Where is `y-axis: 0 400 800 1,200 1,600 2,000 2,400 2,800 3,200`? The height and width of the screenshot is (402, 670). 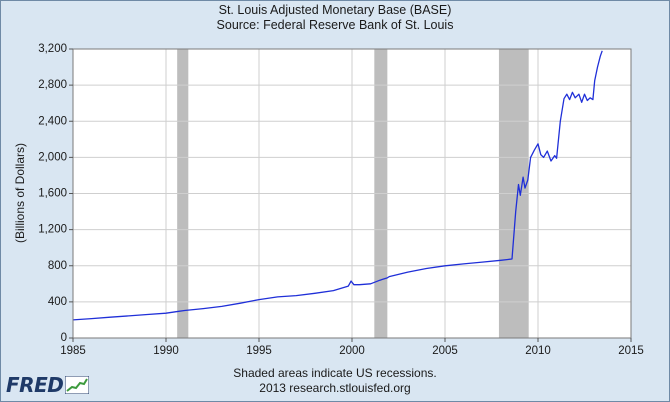 y-axis: 0 400 800 1,200 1,600 2,000 2,400 2,800 3,200 is located at coordinates (55, 193).